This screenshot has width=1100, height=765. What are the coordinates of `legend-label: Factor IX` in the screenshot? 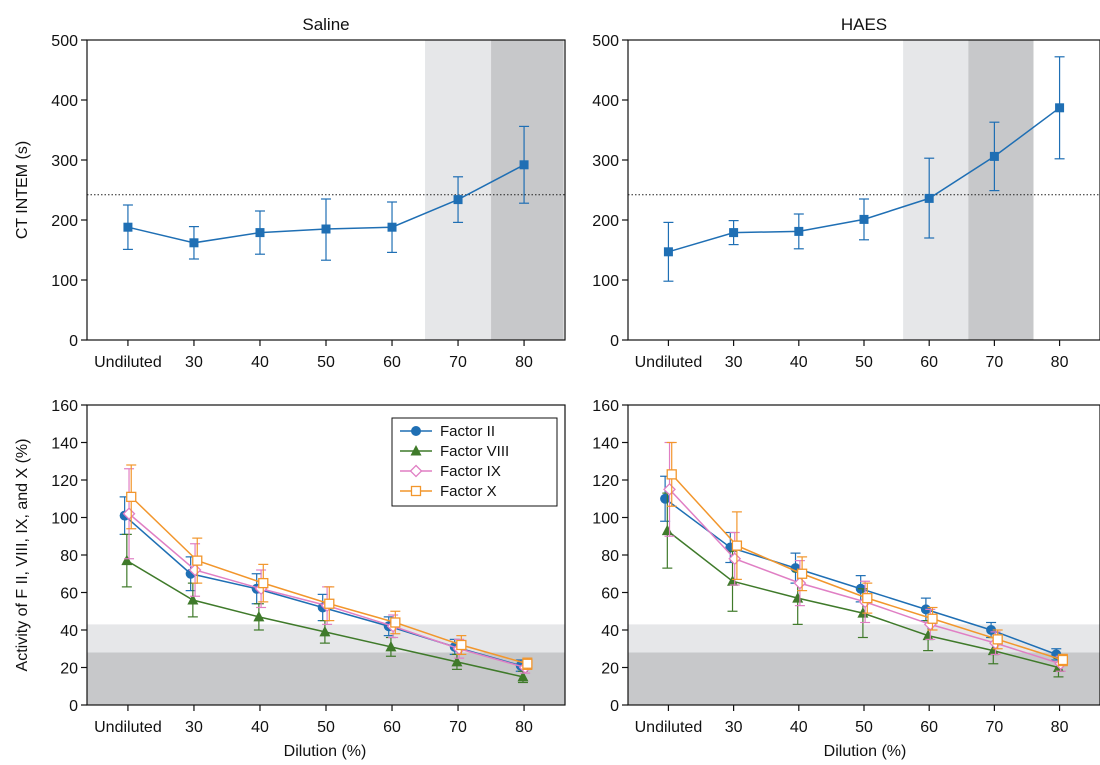 It's located at (470, 471).